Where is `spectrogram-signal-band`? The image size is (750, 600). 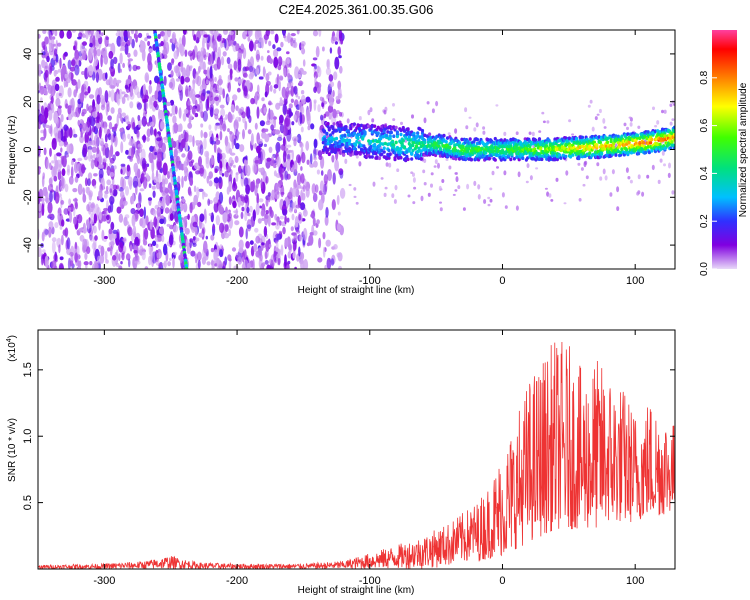
spectrogram-signal-band is located at coordinates (498, 141).